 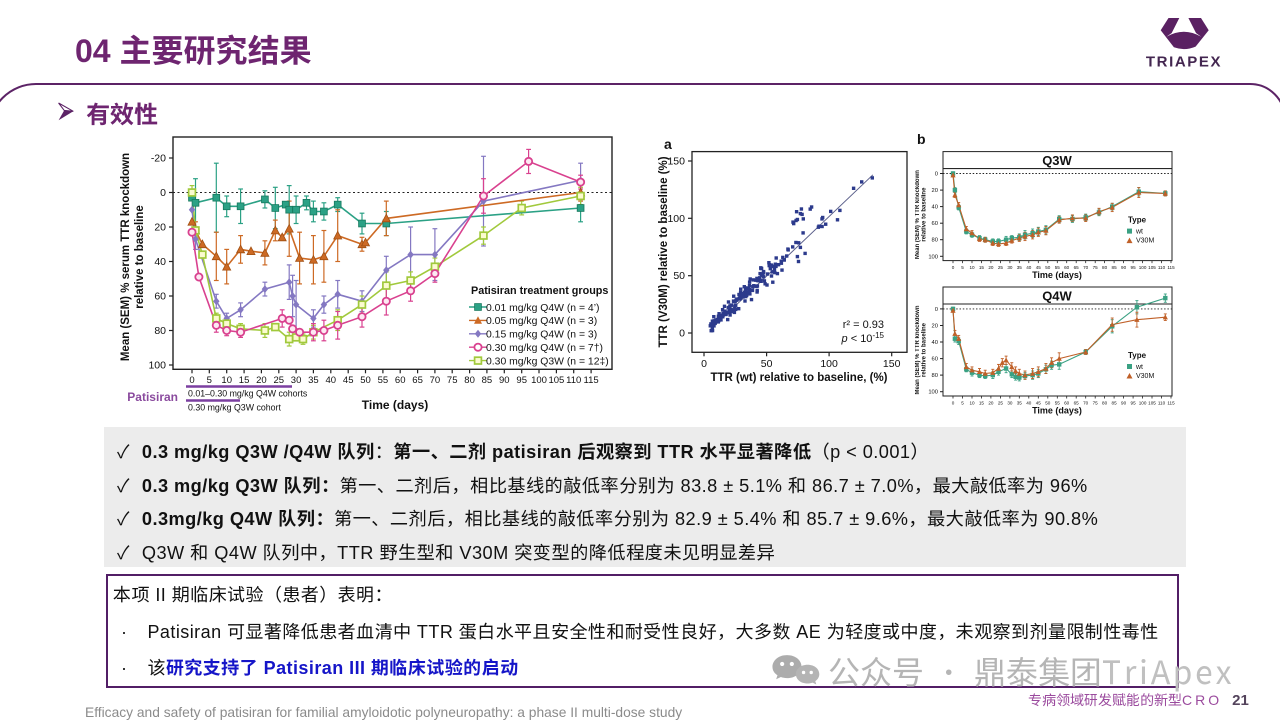 I want to click on svg-text: 35, so click(x=1020, y=267).